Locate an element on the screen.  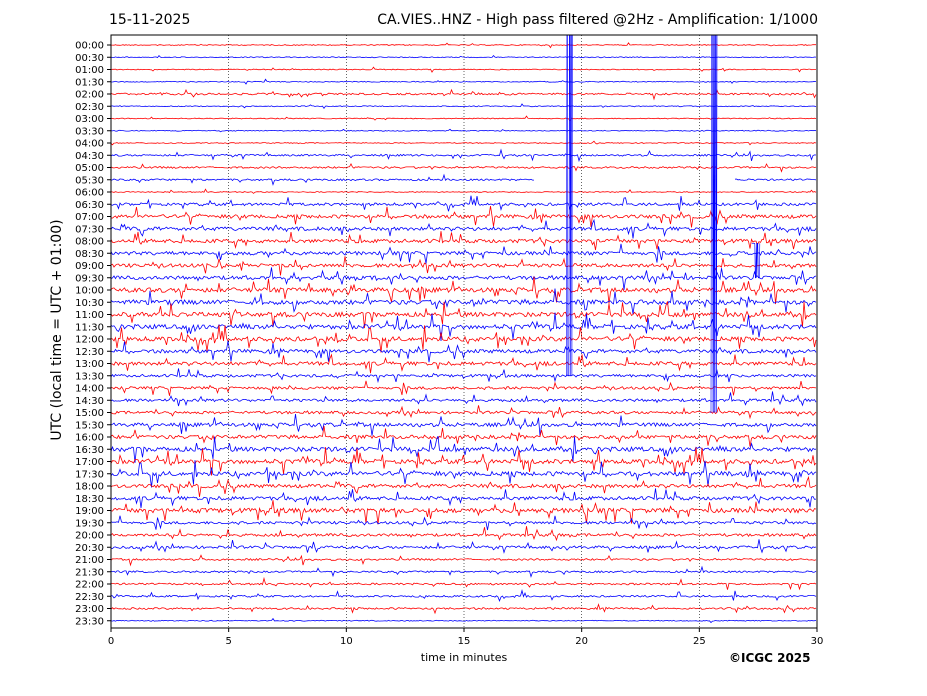
x-axis-ticks: 0 5 10 15 20 25 30 is located at coordinates (466, 637).